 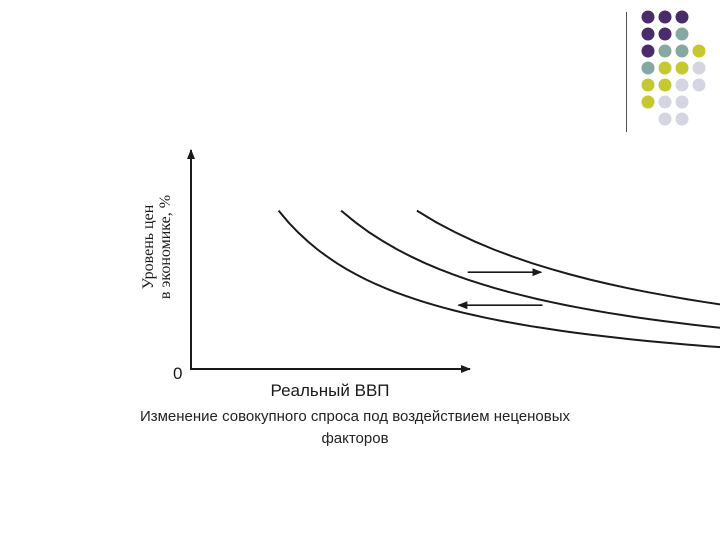 What do you see at coordinates (673, 68) in the screenshot?
I see `decorative-dot-grid` at bounding box center [673, 68].